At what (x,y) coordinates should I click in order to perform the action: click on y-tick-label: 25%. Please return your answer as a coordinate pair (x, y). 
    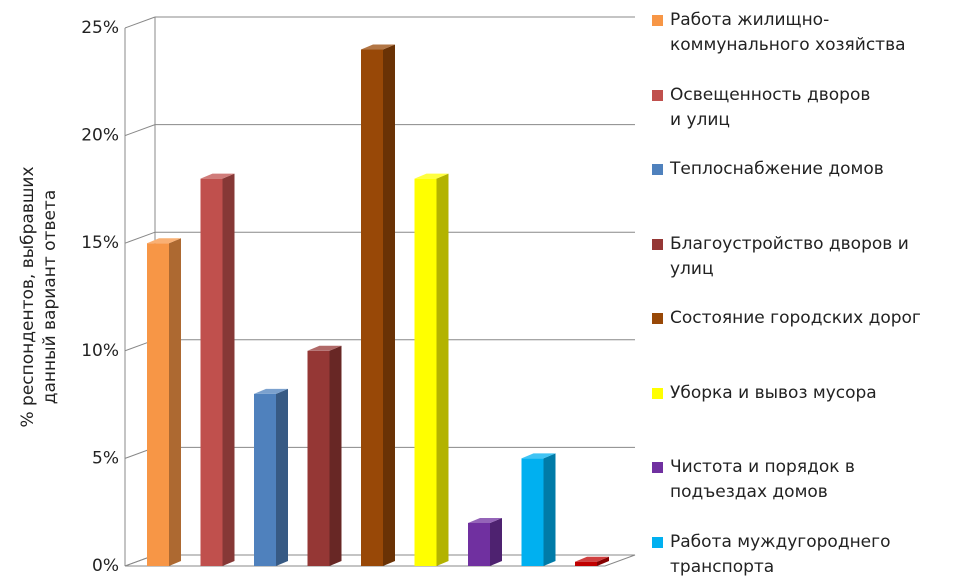
    Looking at the image, I should click on (100, 28).